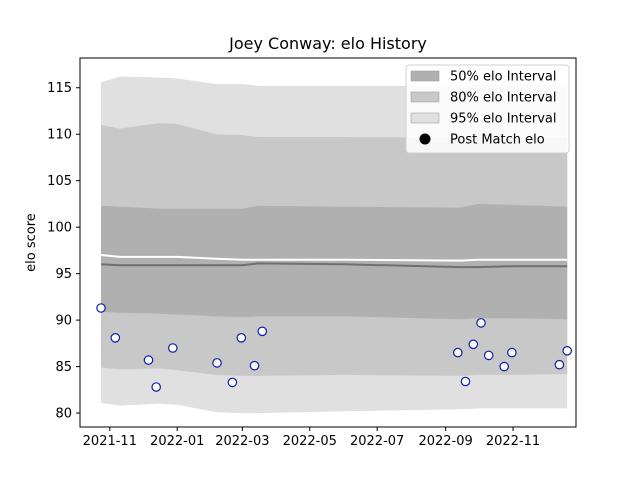 Image resolution: width=640 pixels, height=480 pixels. I want to click on y-tick-label: 110, so click(59, 135).